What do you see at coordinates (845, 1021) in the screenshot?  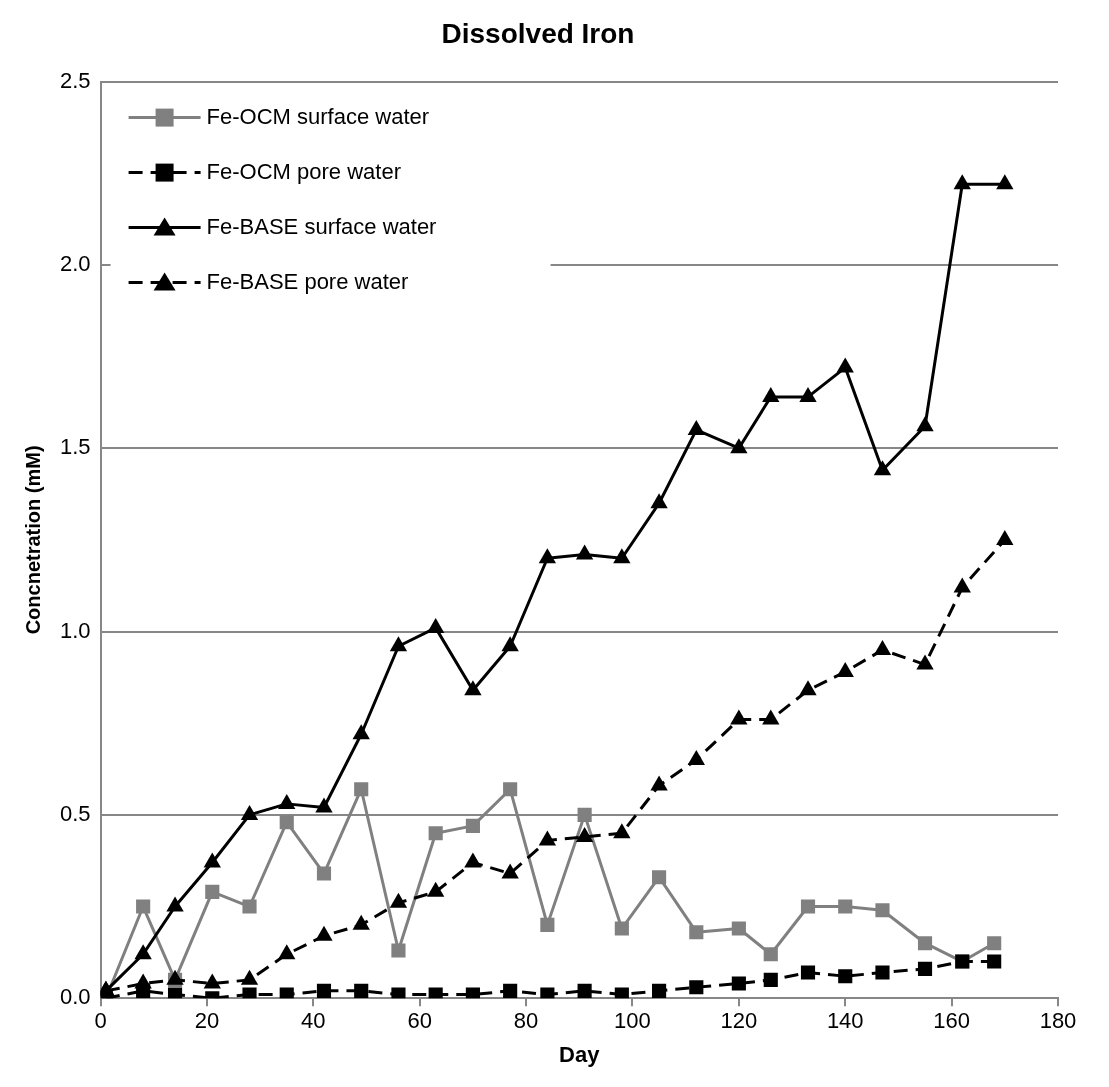 I see `x-tick-label: 140` at bounding box center [845, 1021].